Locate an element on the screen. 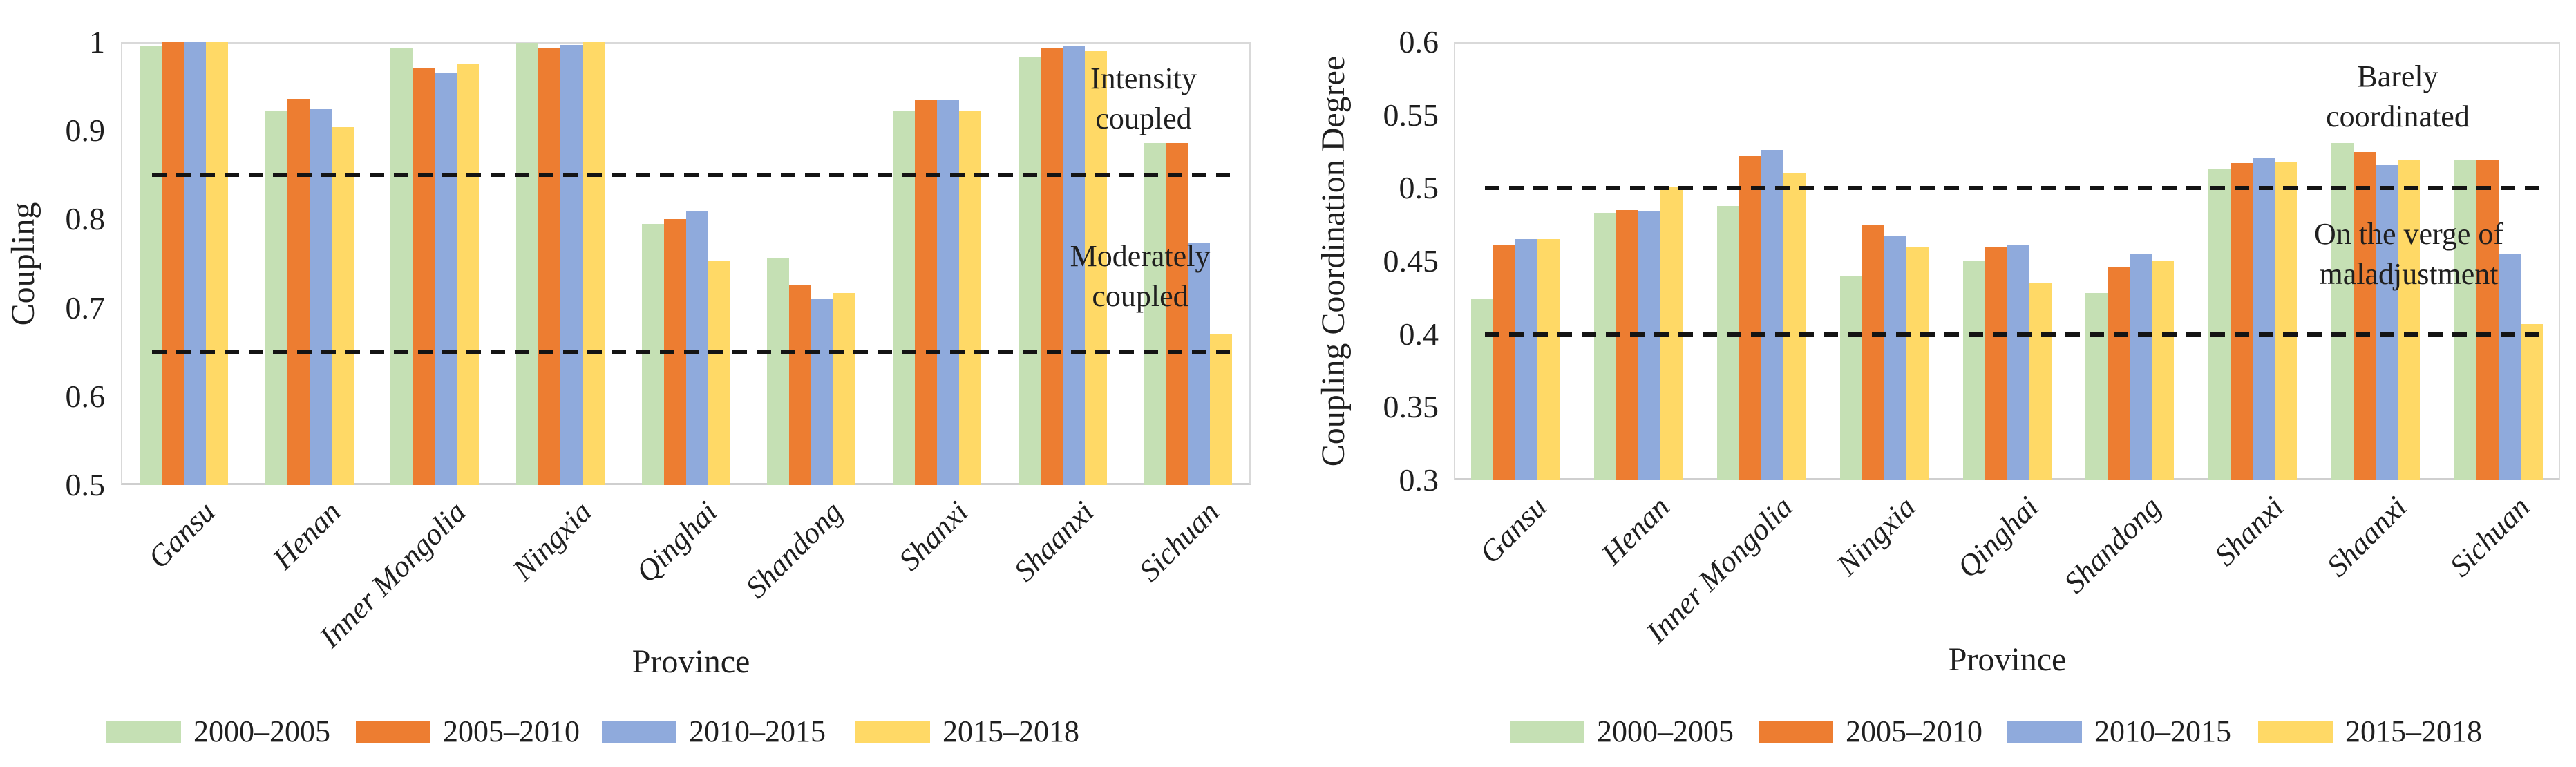  zone-annotation-line: maladjustment is located at coordinates (2409, 274).